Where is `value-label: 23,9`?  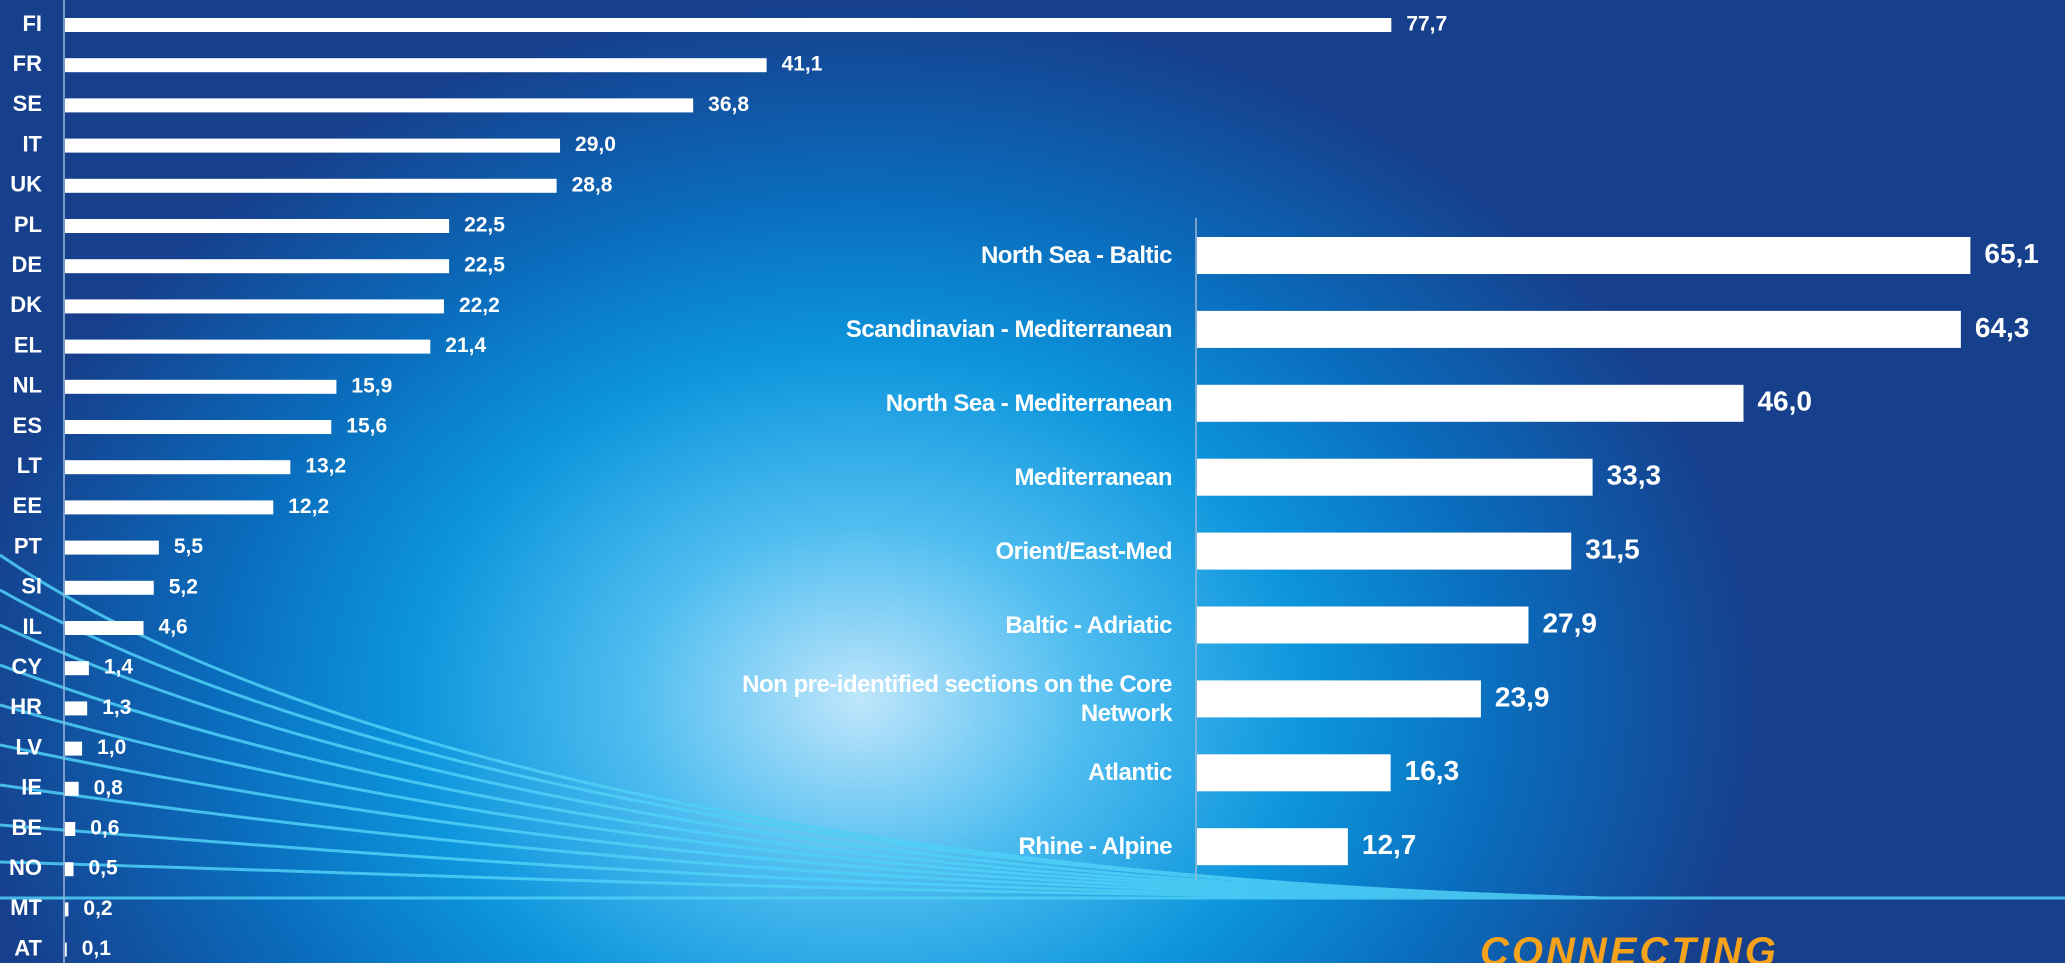
value-label: 23,9 is located at coordinates (1522, 696).